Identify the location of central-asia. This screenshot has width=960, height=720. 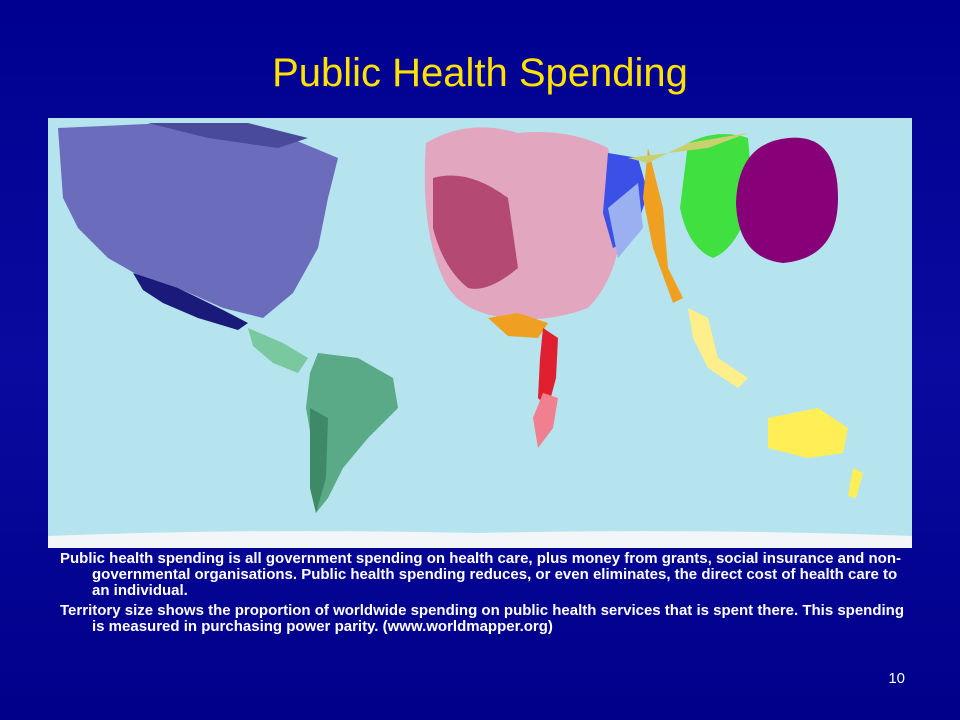
(625, 220).